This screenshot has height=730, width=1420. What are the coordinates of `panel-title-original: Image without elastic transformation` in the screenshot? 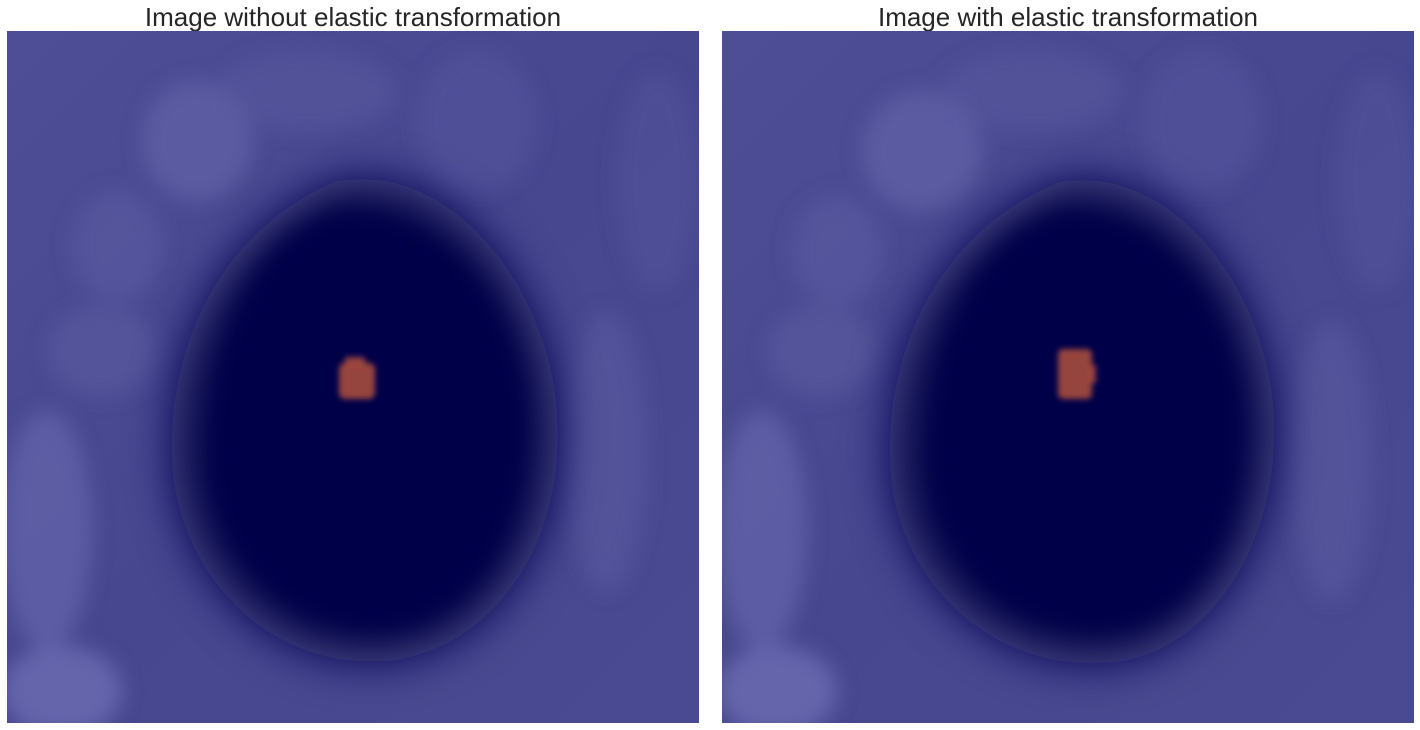 It's located at (353, 17).